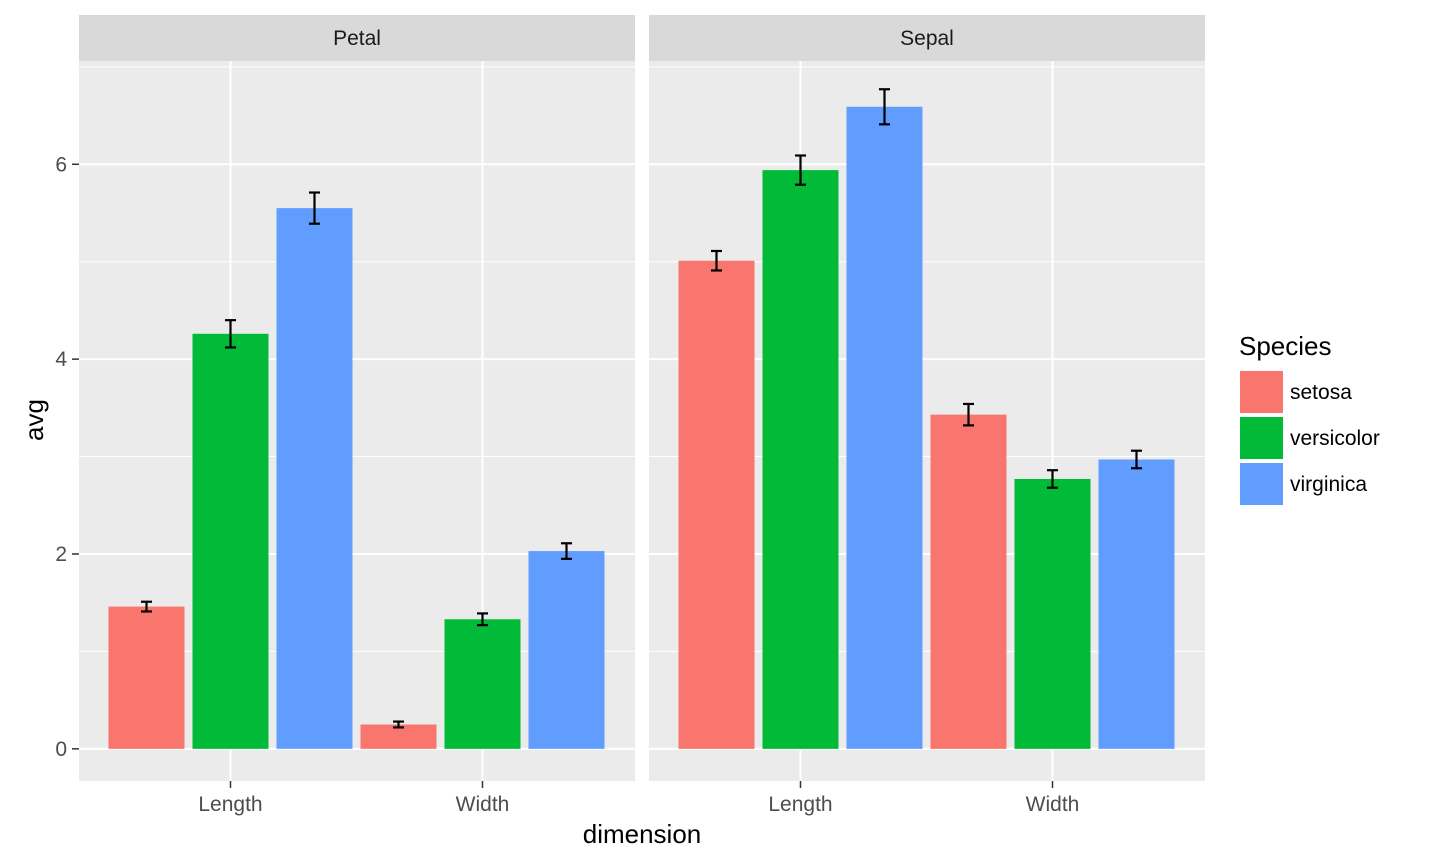 Image resolution: width=1440 pixels, height=864 pixels. I want to click on bar-petal-length-setosa, so click(146, 677).